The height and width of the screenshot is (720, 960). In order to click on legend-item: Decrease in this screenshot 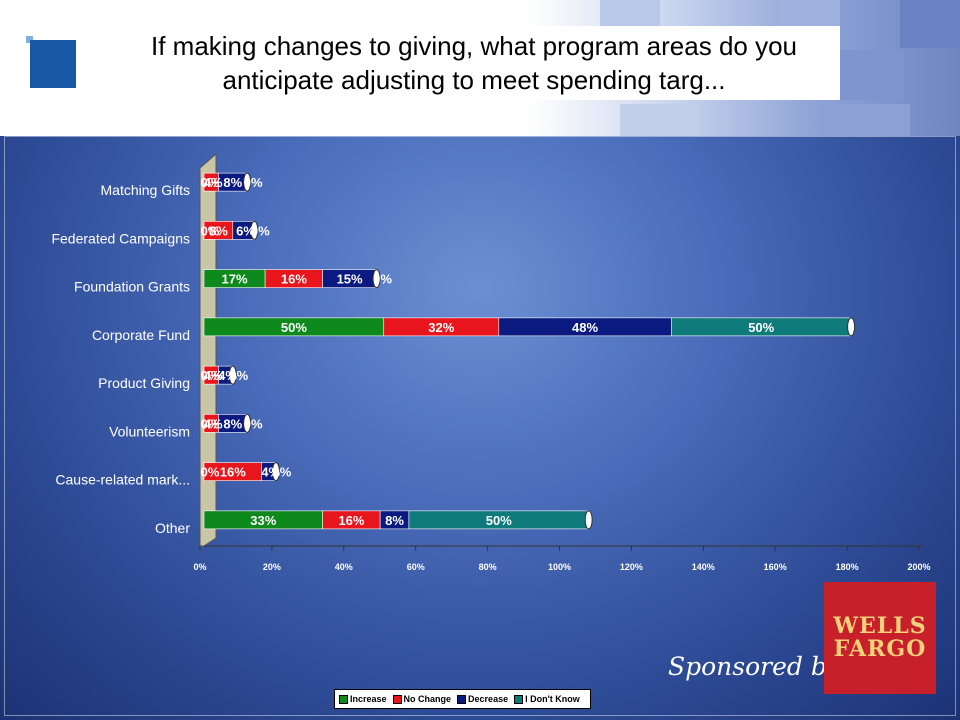, I will do `click(482, 699)`.